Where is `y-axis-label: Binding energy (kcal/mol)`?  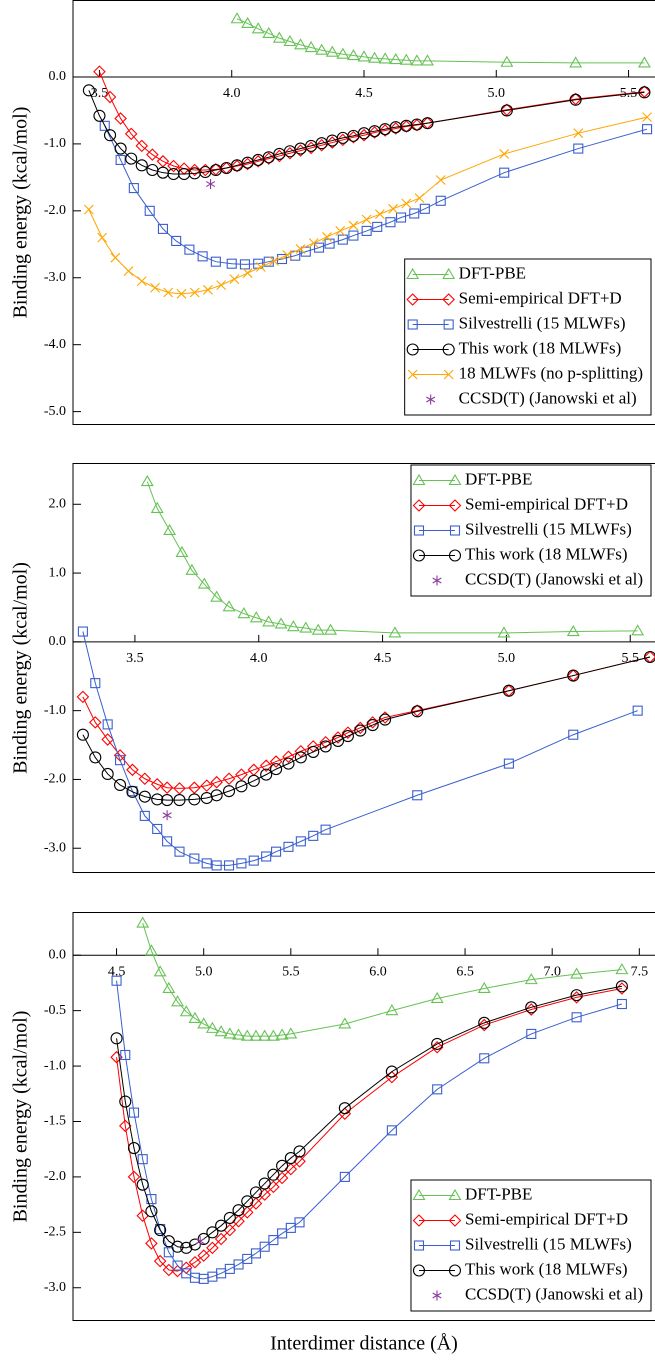 y-axis-label: Binding energy (kcal/mol) is located at coordinates (21, 213).